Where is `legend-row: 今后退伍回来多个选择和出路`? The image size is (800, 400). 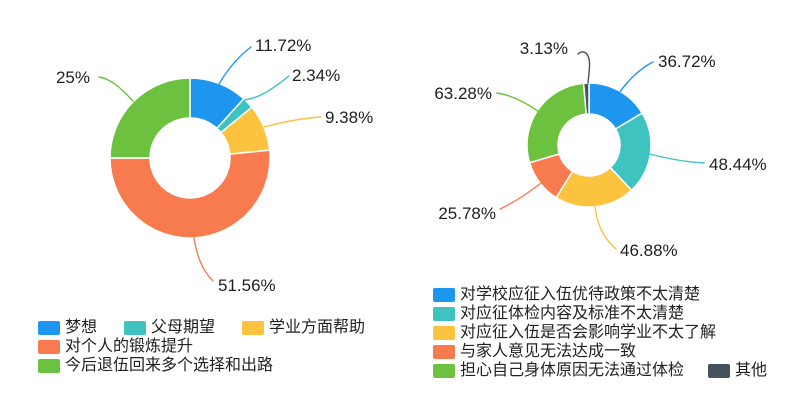
legend-row: 今后退伍回来多个选择和出路 is located at coordinates (201, 366).